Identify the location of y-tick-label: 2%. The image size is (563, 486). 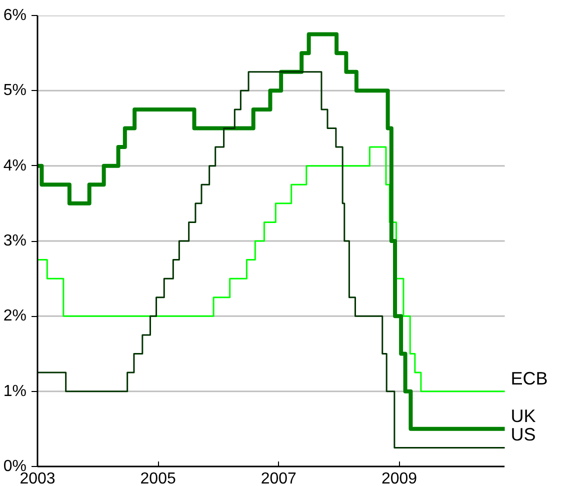
(14, 316).